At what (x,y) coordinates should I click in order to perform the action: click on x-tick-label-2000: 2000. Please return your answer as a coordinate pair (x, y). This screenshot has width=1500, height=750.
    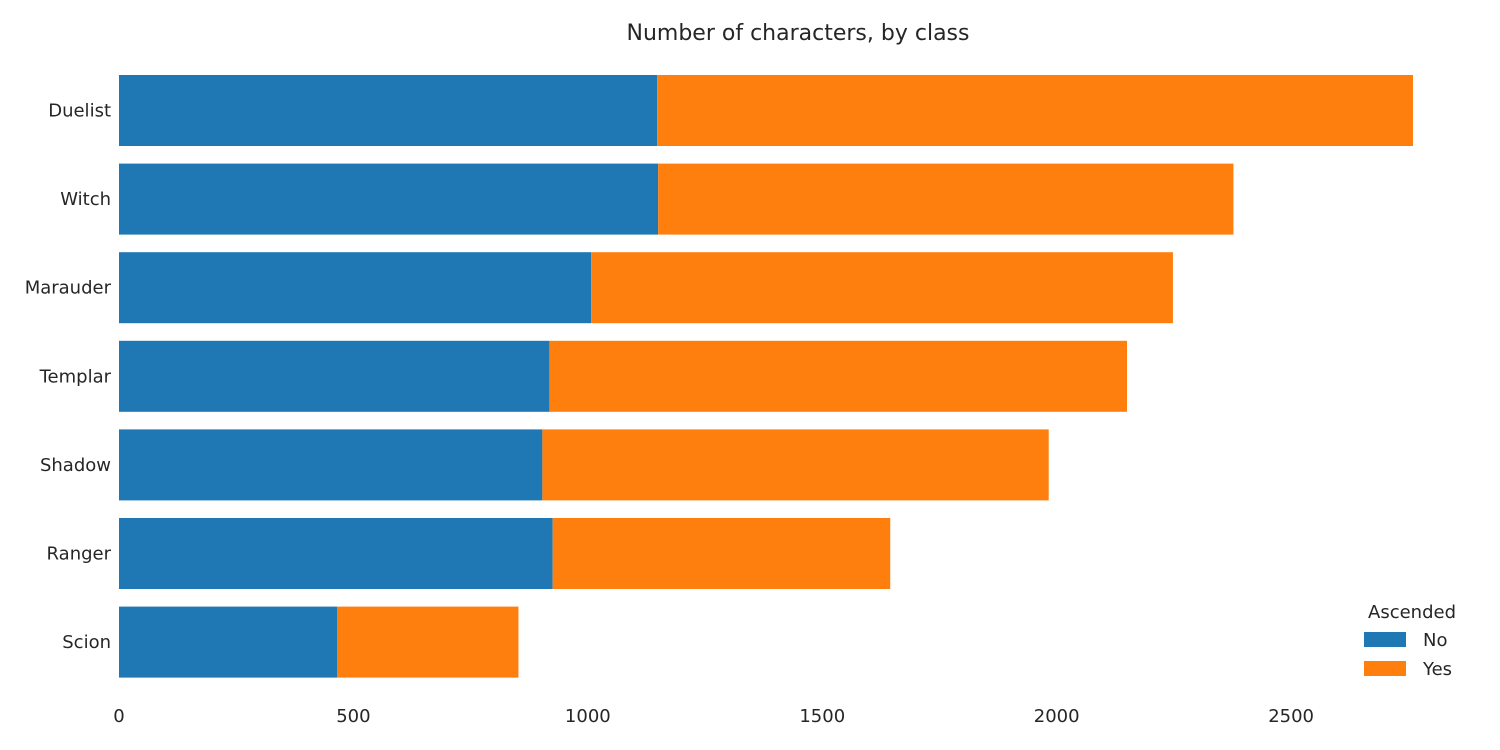
    Looking at the image, I should click on (1057, 716).